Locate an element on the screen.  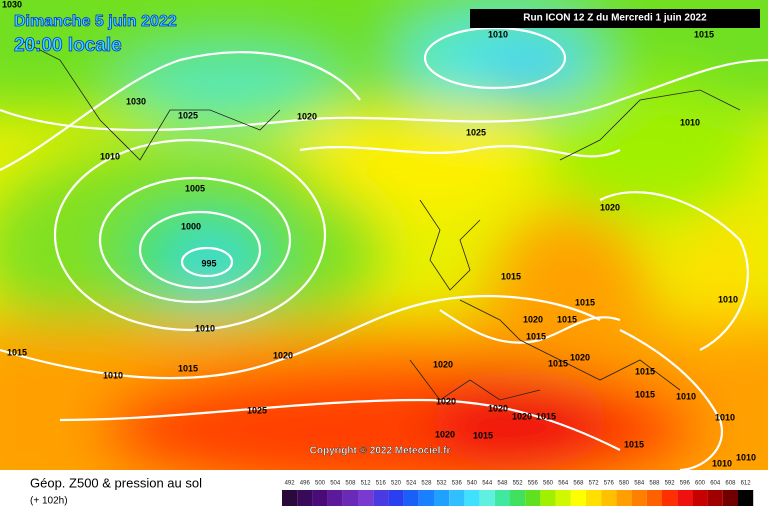
colorbar-label: 568 is located at coordinates (578, 484).